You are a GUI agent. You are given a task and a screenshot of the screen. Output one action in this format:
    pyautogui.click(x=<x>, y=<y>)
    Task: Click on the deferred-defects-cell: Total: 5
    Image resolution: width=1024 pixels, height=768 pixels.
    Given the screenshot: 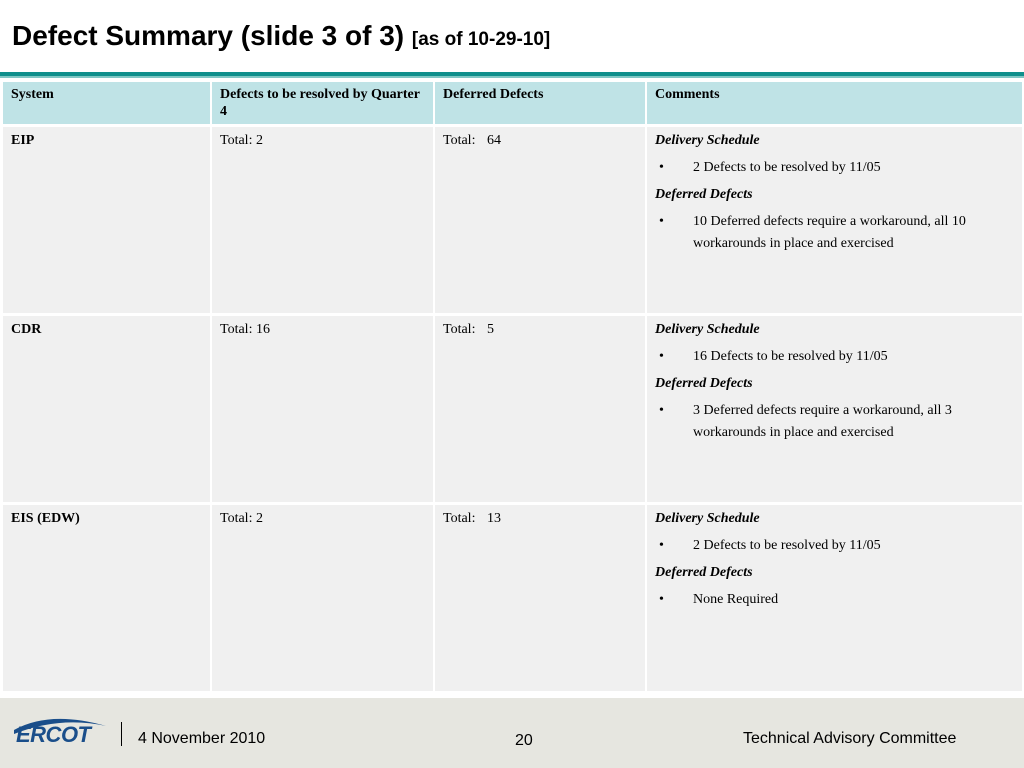 What is the action you would take?
    pyautogui.click(x=541, y=410)
    